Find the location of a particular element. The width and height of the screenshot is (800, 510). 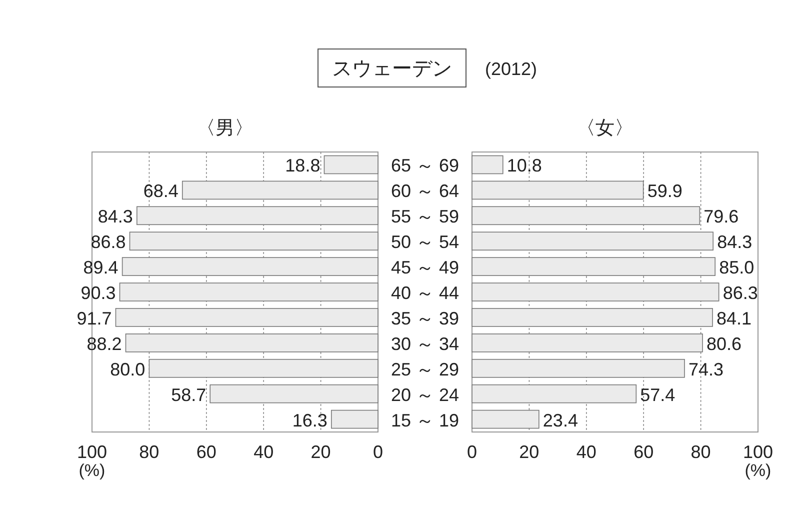

y-tick-label: 15 ～ 19 is located at coordinates (425, 420).